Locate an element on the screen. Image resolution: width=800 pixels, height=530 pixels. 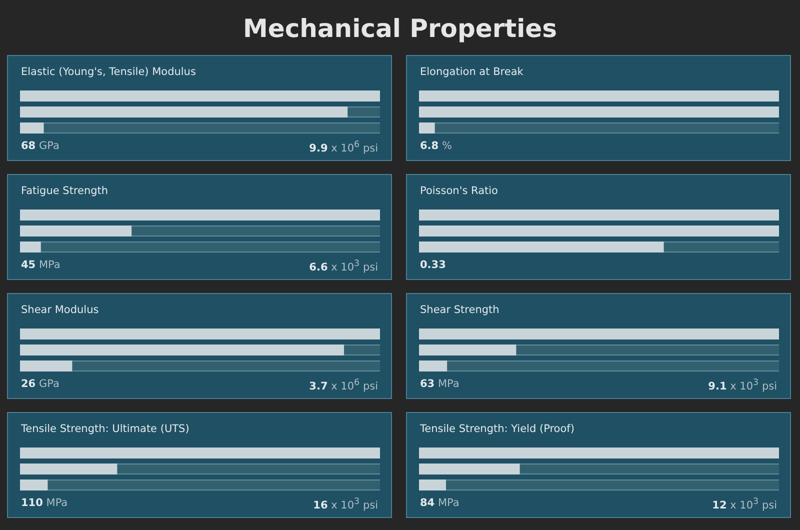
text: 6.6 x 10$^{3}$ psi is located at coordinates (343, 266).